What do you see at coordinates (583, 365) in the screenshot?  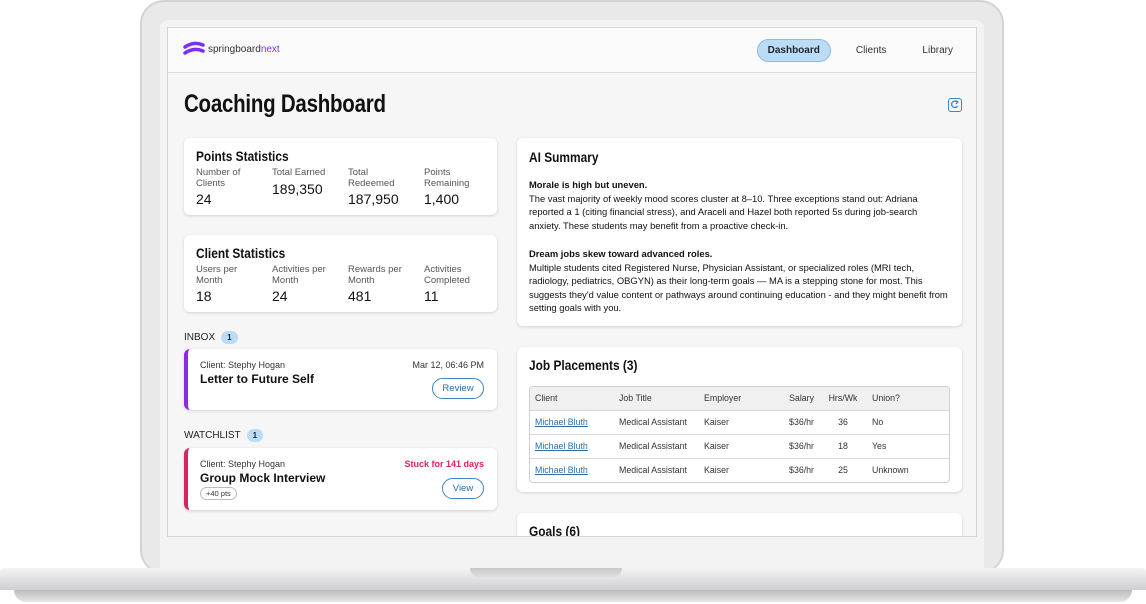 I see `card-title: Job Placements (3)` at bounding box center [583, 365].